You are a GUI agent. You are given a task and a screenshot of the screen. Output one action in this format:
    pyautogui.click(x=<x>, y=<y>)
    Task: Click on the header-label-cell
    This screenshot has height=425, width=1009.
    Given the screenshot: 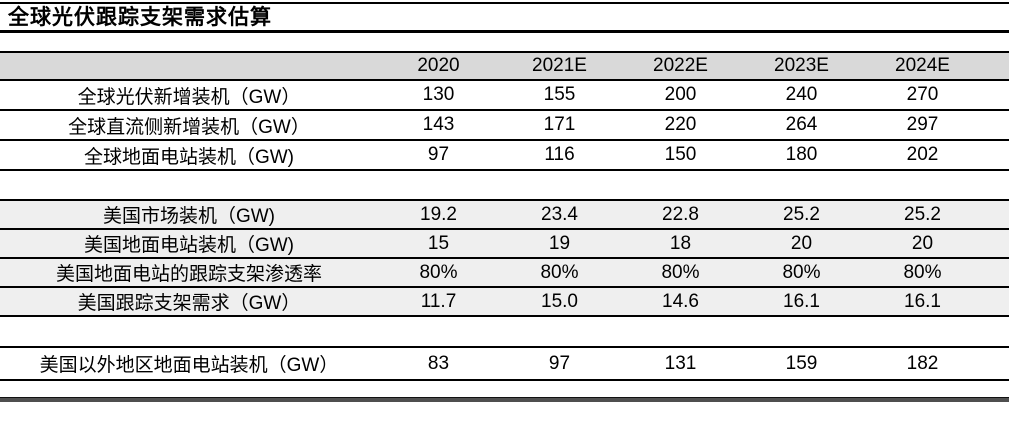 What is the action you would take?
    pyautogui.click(x=189, y=66)
    